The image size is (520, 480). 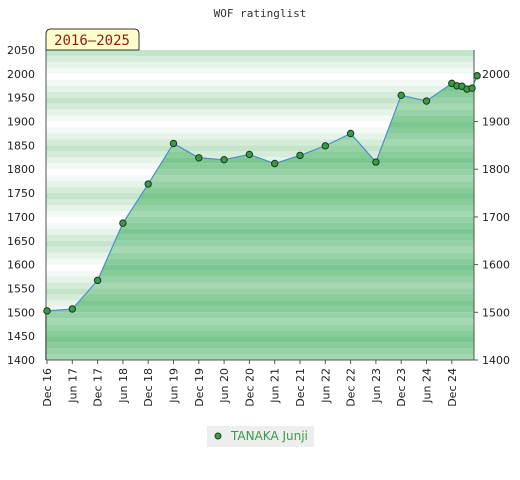 What do you see at coordinates (224, 386) in the screenshot?
I see `x-tick-label: Jun 20` at bounding box center [224, 386].